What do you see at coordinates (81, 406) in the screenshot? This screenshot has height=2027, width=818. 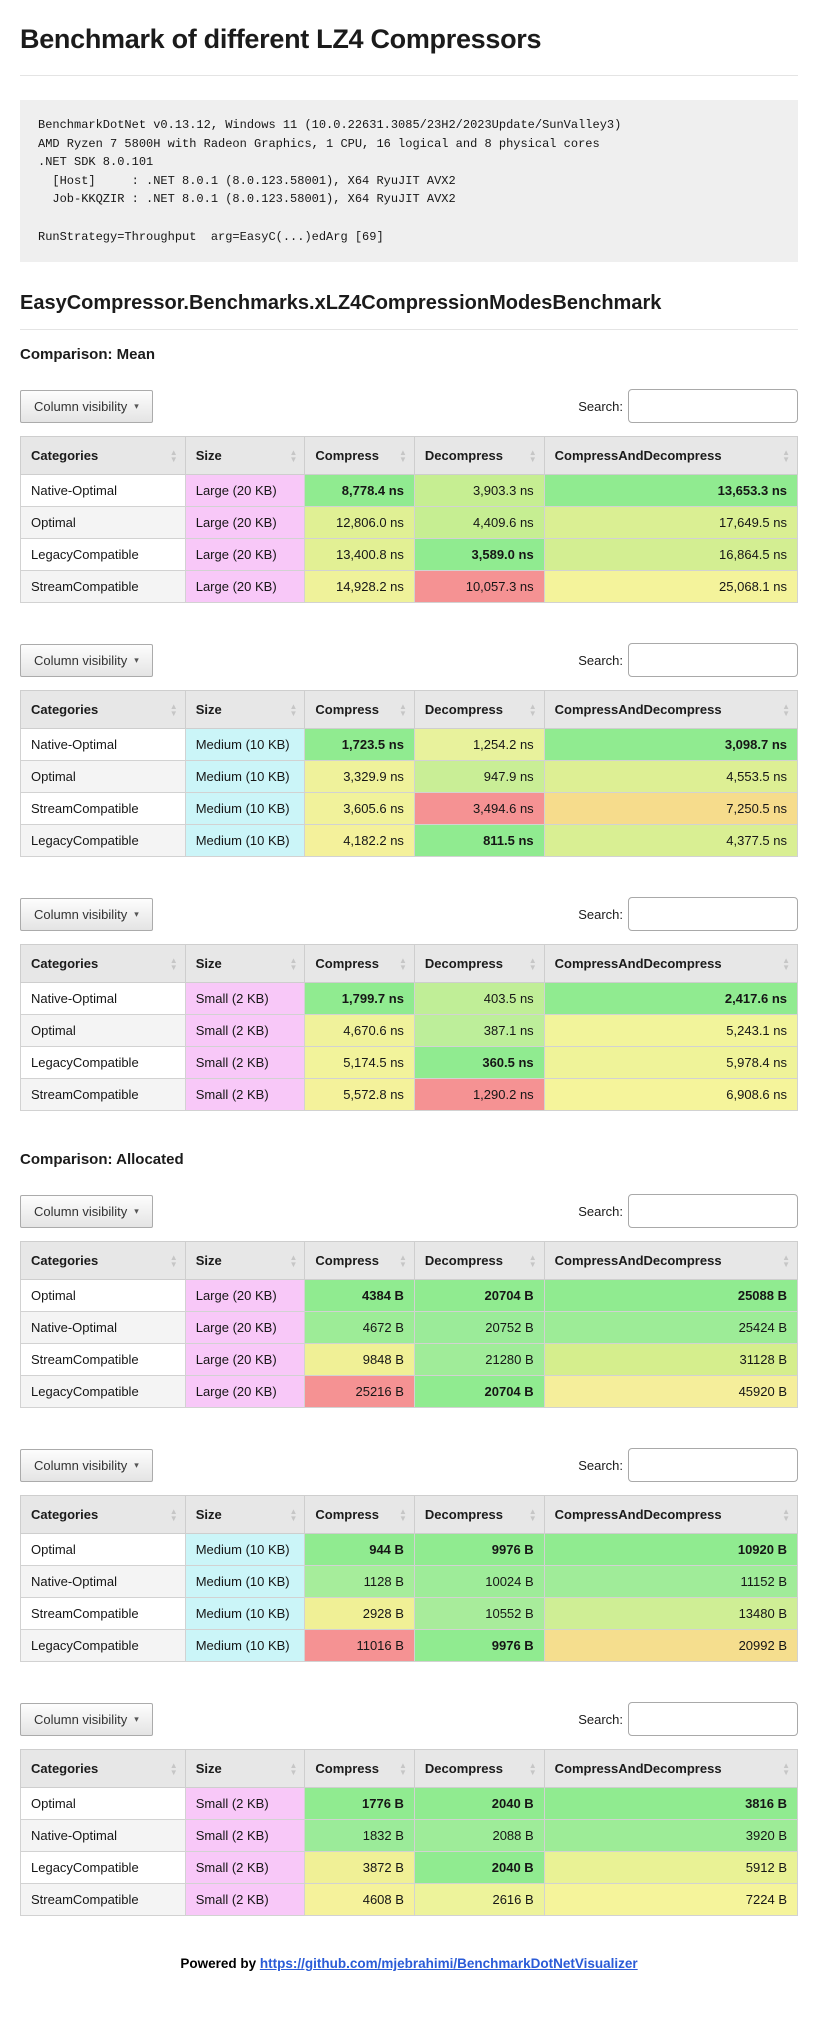 I see `column-visibility-label: Column visibility` at bounding box center [81, 406].